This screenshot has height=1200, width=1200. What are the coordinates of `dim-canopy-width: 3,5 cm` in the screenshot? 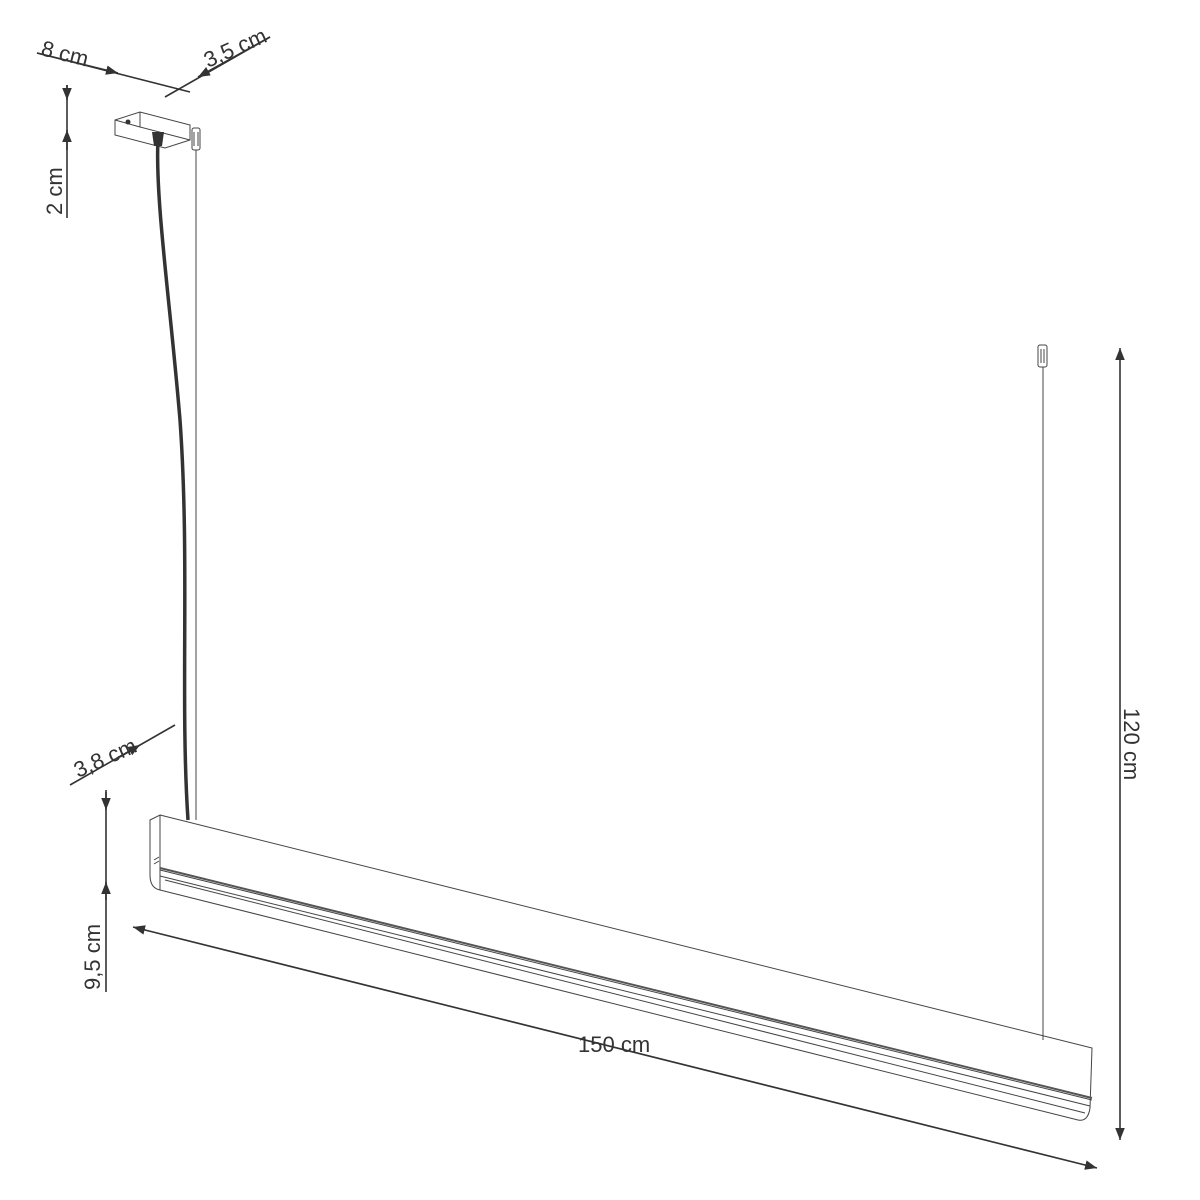 It's located at (217, 60).